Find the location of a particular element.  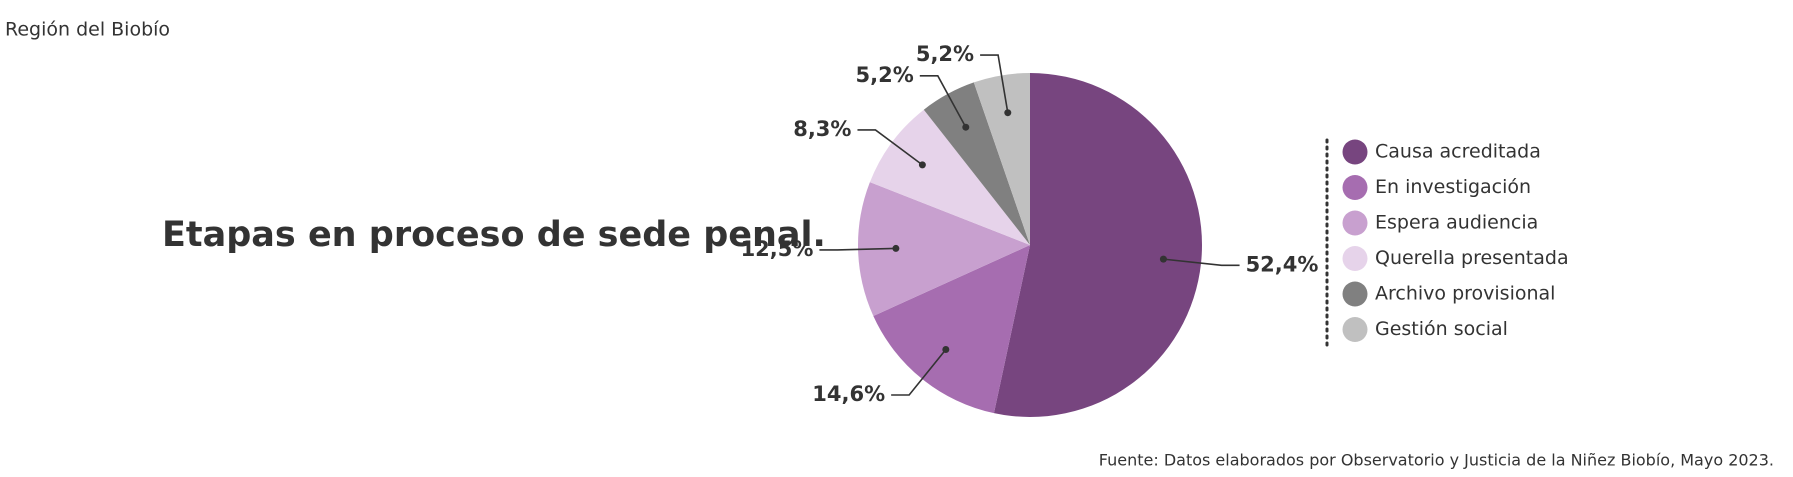

legend-label: Causa acreditada is located at coordinates (1458, 152).